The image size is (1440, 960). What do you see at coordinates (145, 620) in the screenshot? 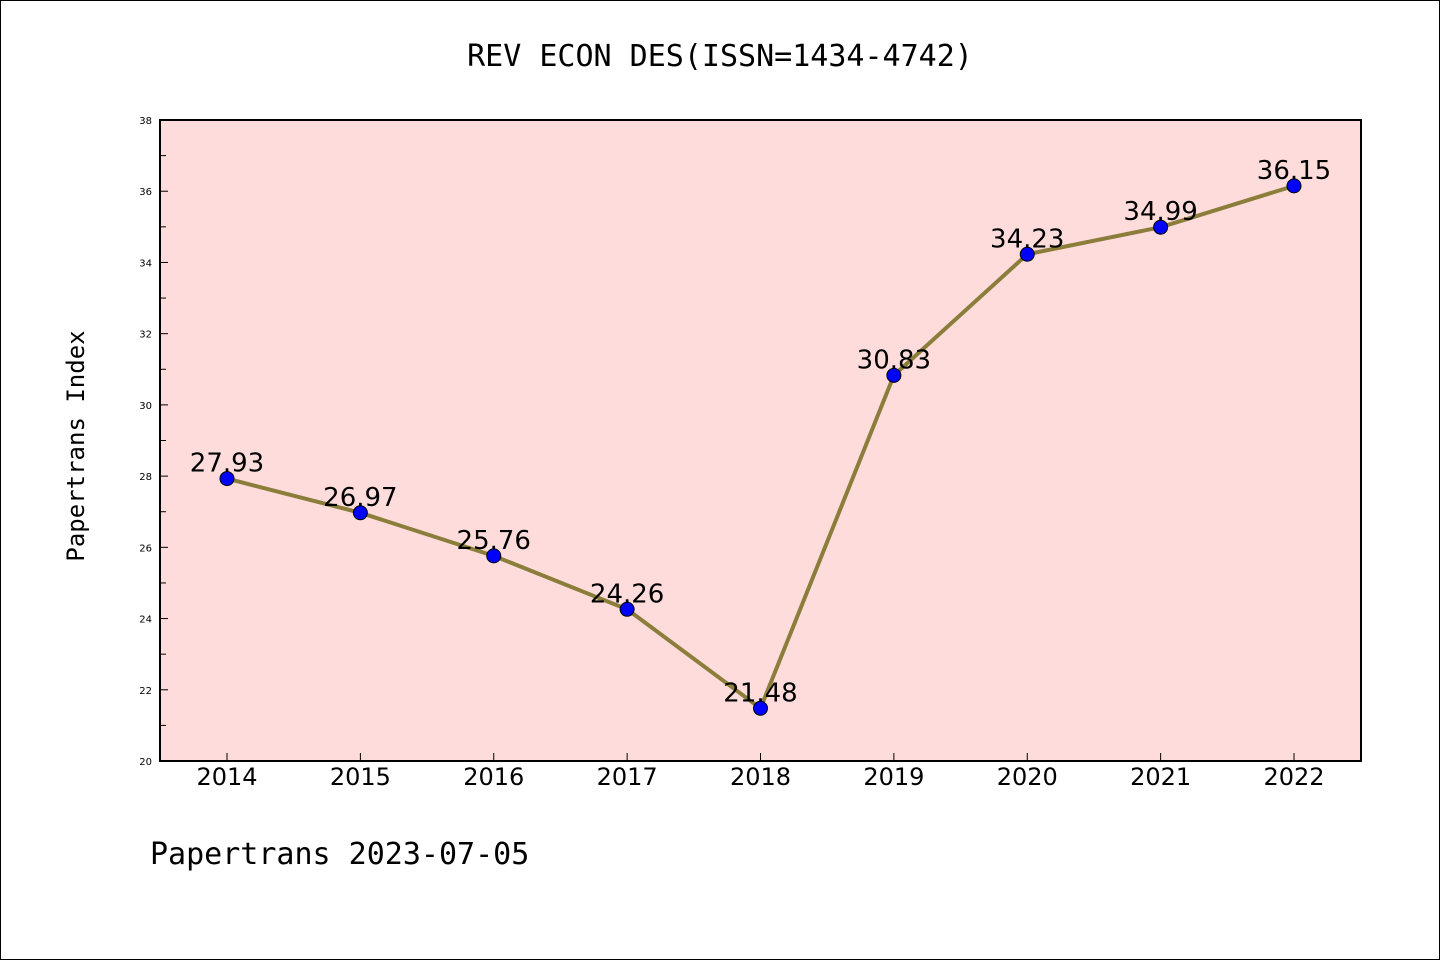
I see `y-tick-label: 24` at bounding box center [145, 620].